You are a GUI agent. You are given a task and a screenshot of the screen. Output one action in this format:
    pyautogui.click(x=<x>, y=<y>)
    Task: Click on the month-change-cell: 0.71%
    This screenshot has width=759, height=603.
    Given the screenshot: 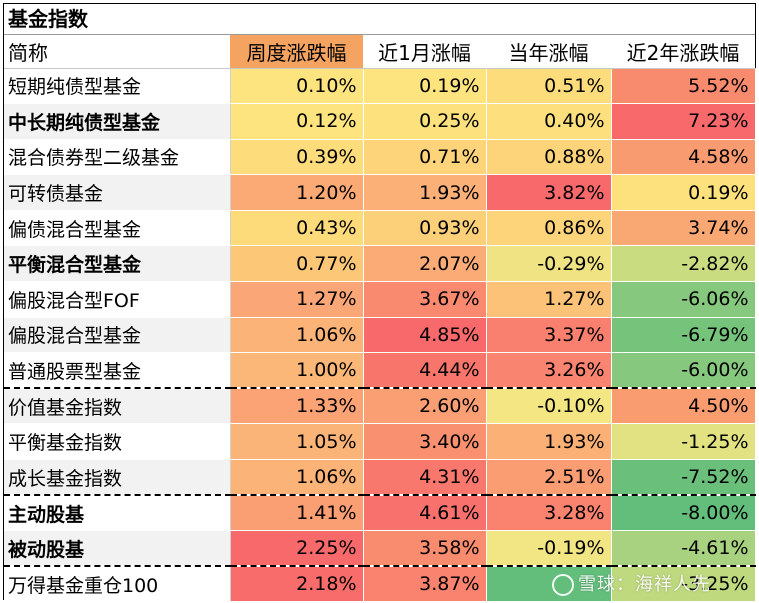 What is the action you would take?
    pyautogui.click(x=425, y=157)
    